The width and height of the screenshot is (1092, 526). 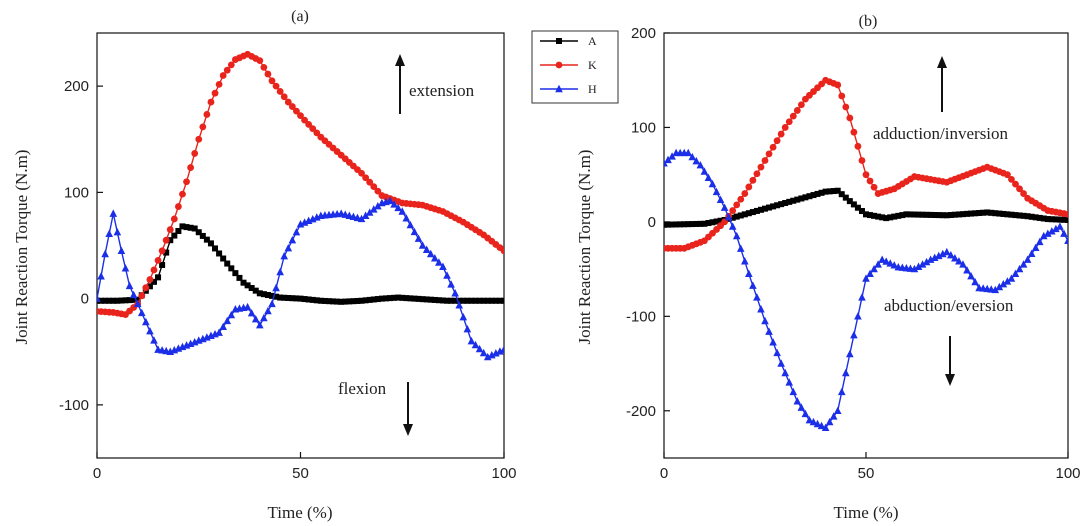 What do you see at coordinates (300, 473) in the screenshot?
I see `panel-a-x-tick-label: 50` at bounding box center [300, 473].